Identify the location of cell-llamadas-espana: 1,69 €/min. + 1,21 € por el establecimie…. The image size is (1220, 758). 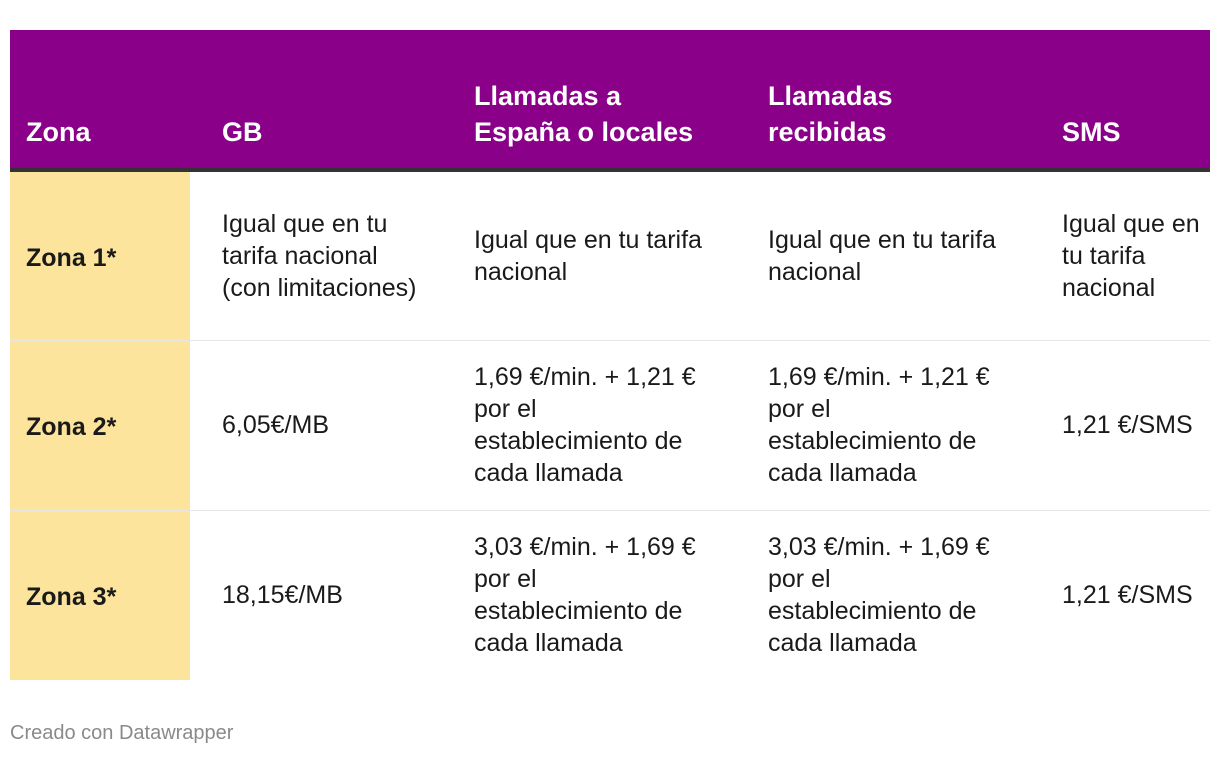
(585, 425).